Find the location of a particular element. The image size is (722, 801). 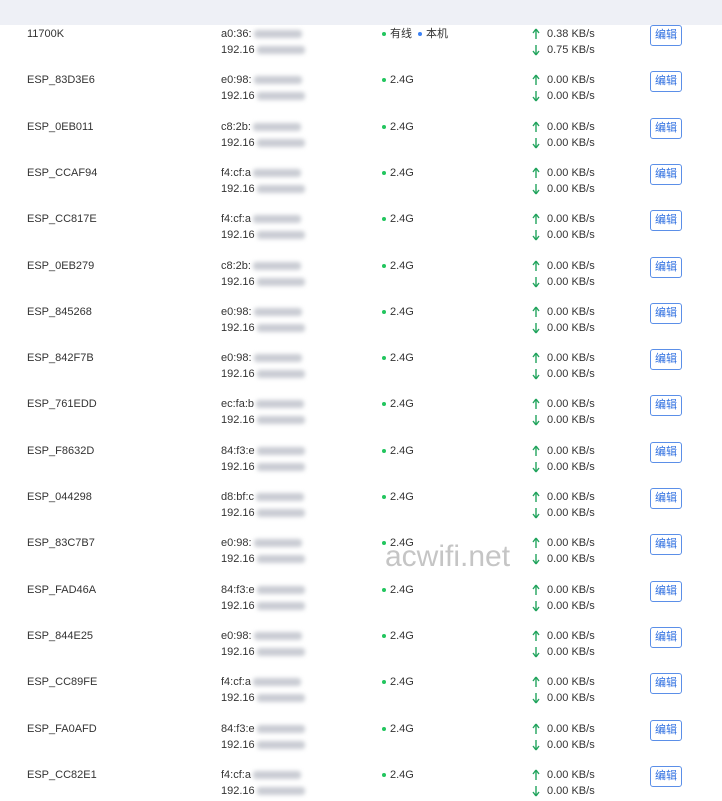

down-speed: 0.75 KB/s is located at coordinates (571, 50).